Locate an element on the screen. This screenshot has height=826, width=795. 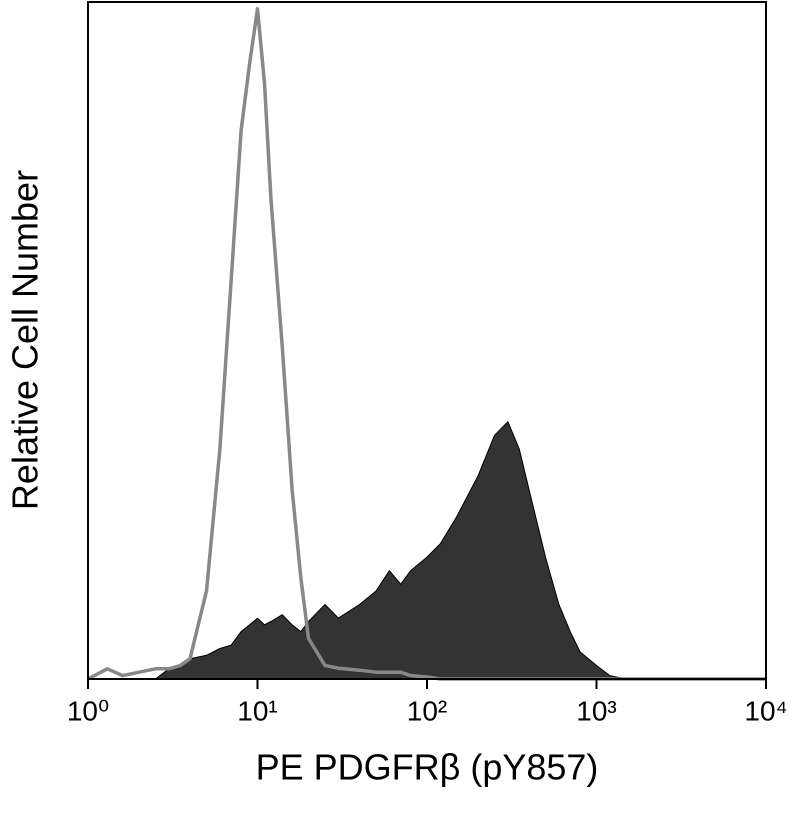
y-axis-label: Relative Cell Number is located at coordinates (25, 340).